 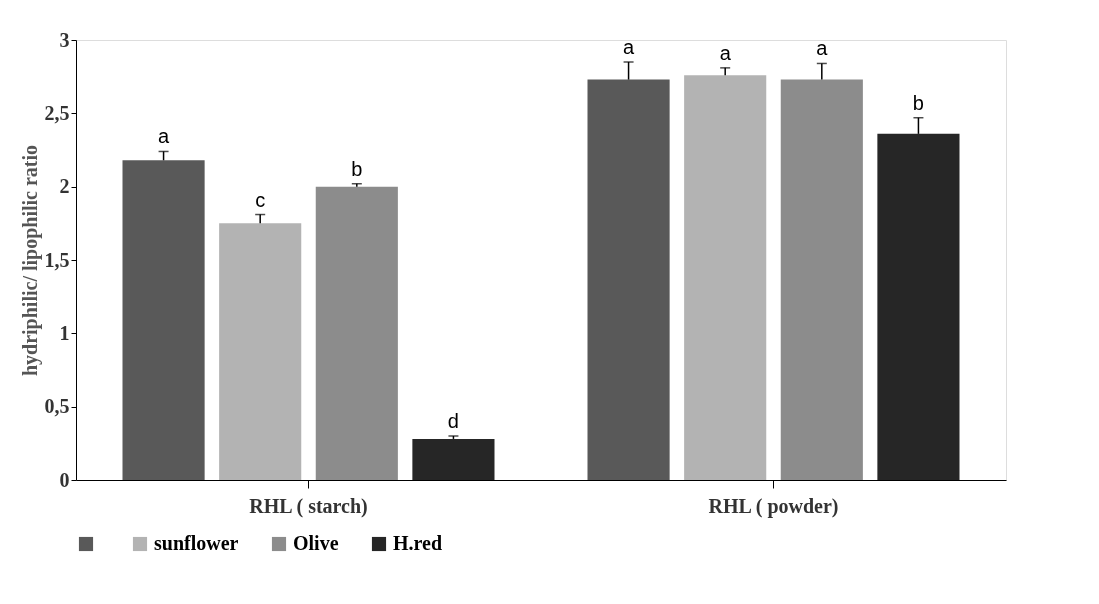 I want to click on y-tick-label: 0,5, so click(x=57, y=406).